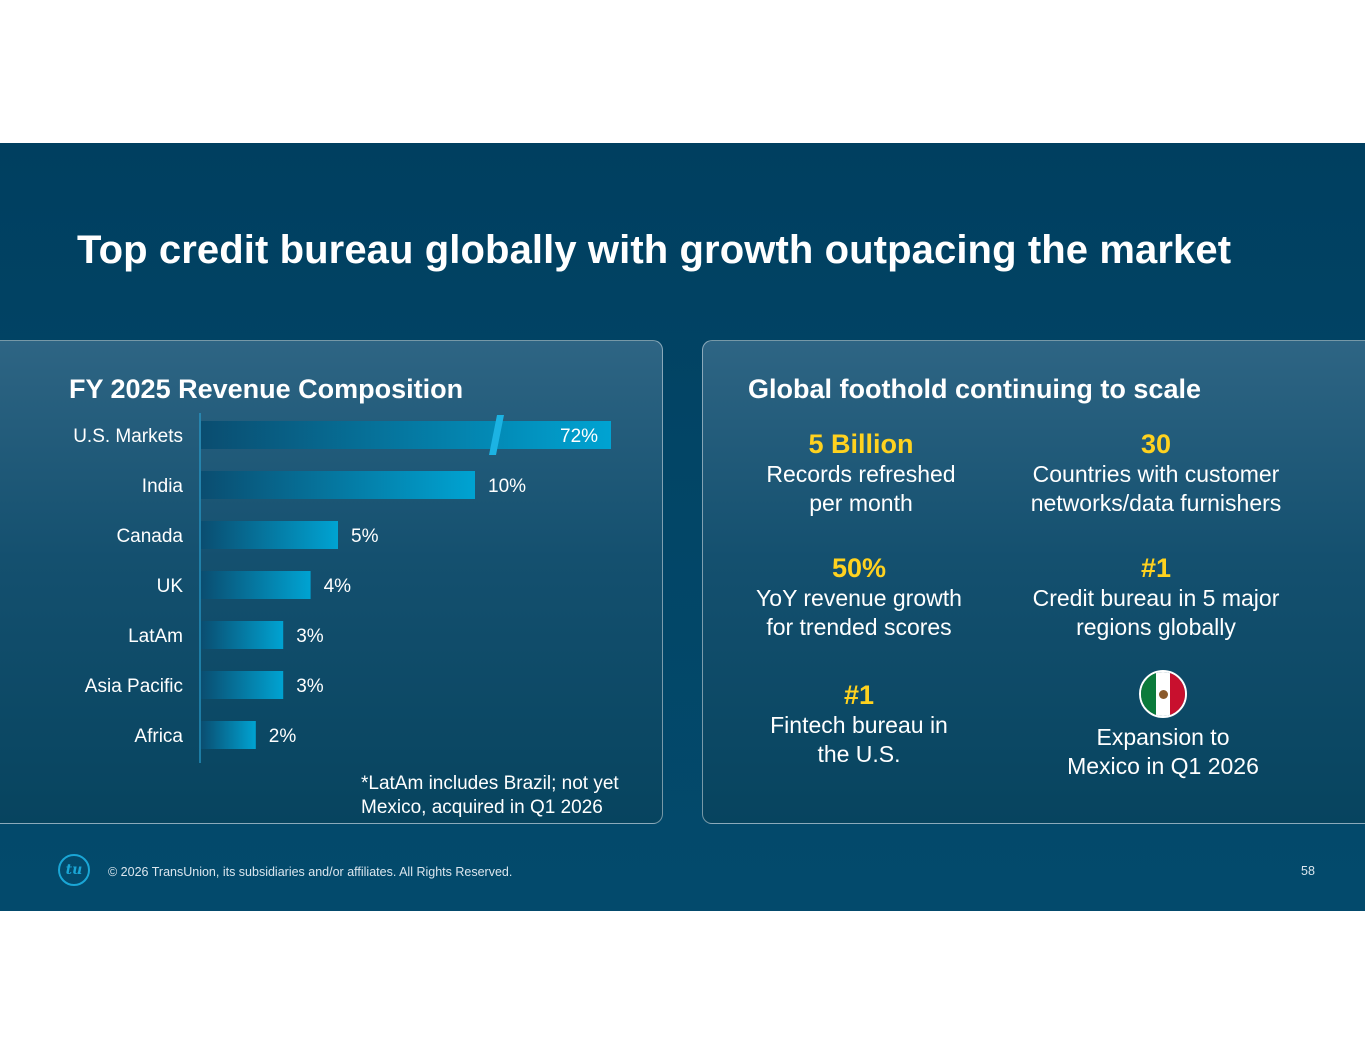  What do you see at coordinates (1308, 871) in the screenshot?
I see `page-number: 58` at bounding box center [1308, 871].